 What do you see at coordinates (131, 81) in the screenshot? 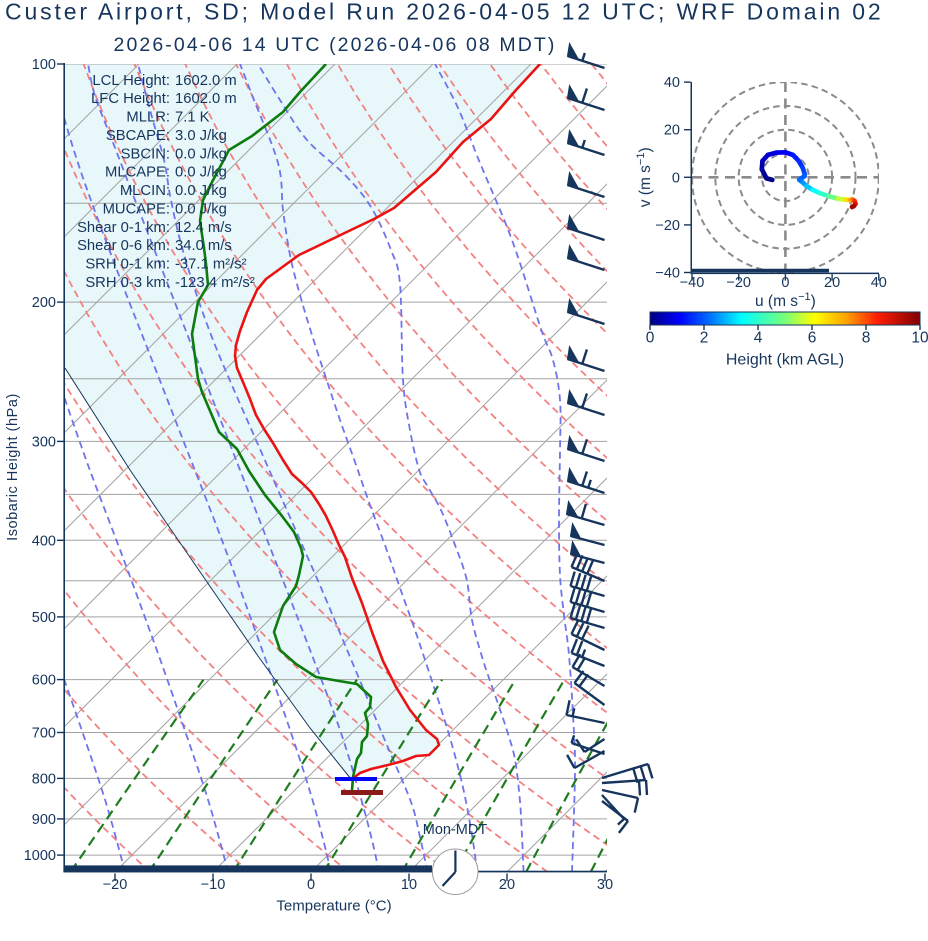
I see `svg-text: LCL Height:` at bounding box center [131, 81].